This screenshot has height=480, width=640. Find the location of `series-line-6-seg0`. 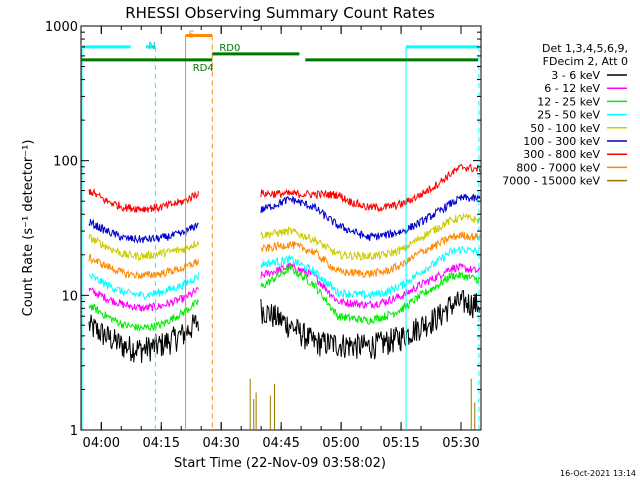

series-line-6-seg0 is located at coordinates (143, 200).